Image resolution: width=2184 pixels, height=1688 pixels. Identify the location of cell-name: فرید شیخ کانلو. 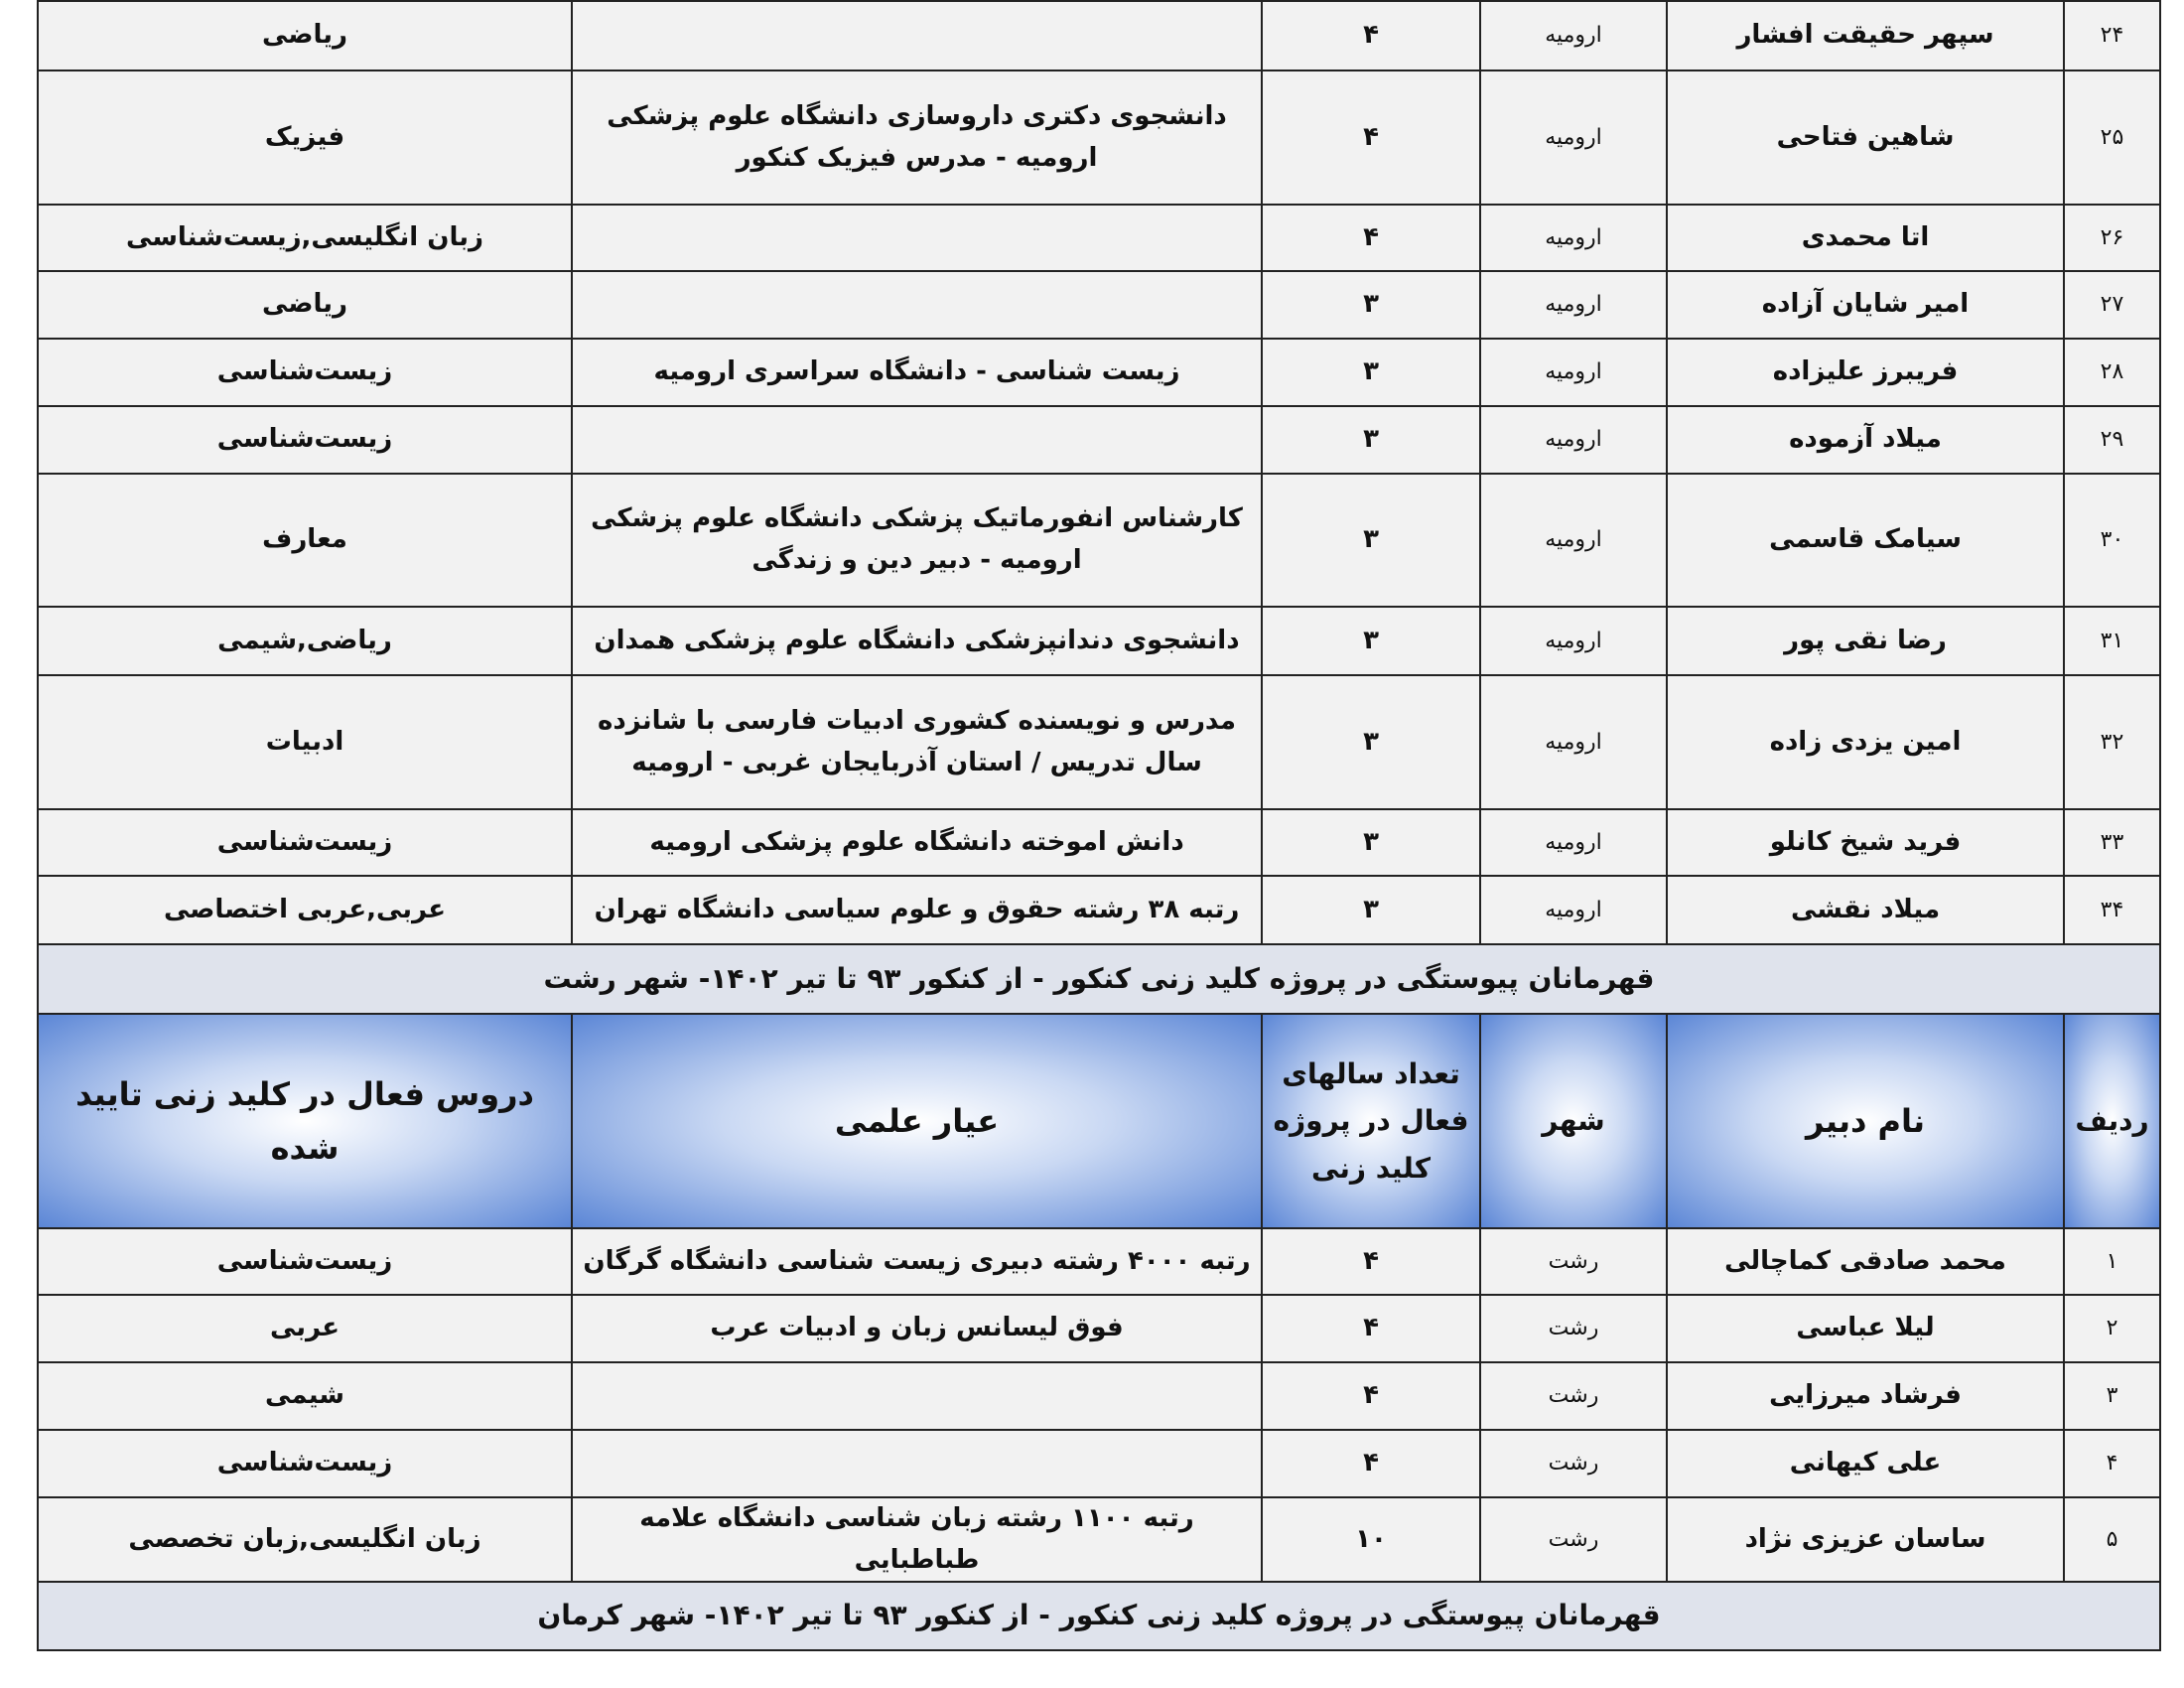
(1865, 842).